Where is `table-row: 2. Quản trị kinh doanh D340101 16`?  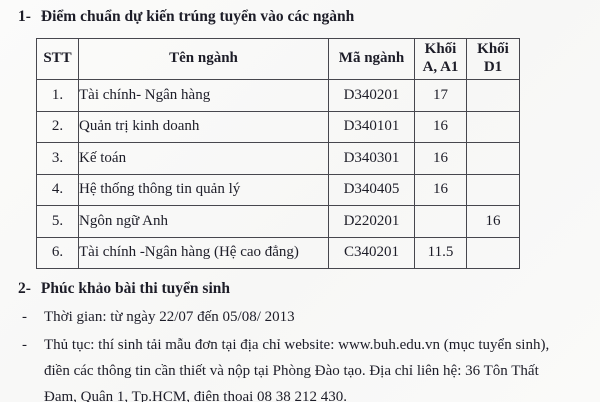
table-row: 2. Quản trị kinh doanh D340101 16 is located at coordinates (278, 126).